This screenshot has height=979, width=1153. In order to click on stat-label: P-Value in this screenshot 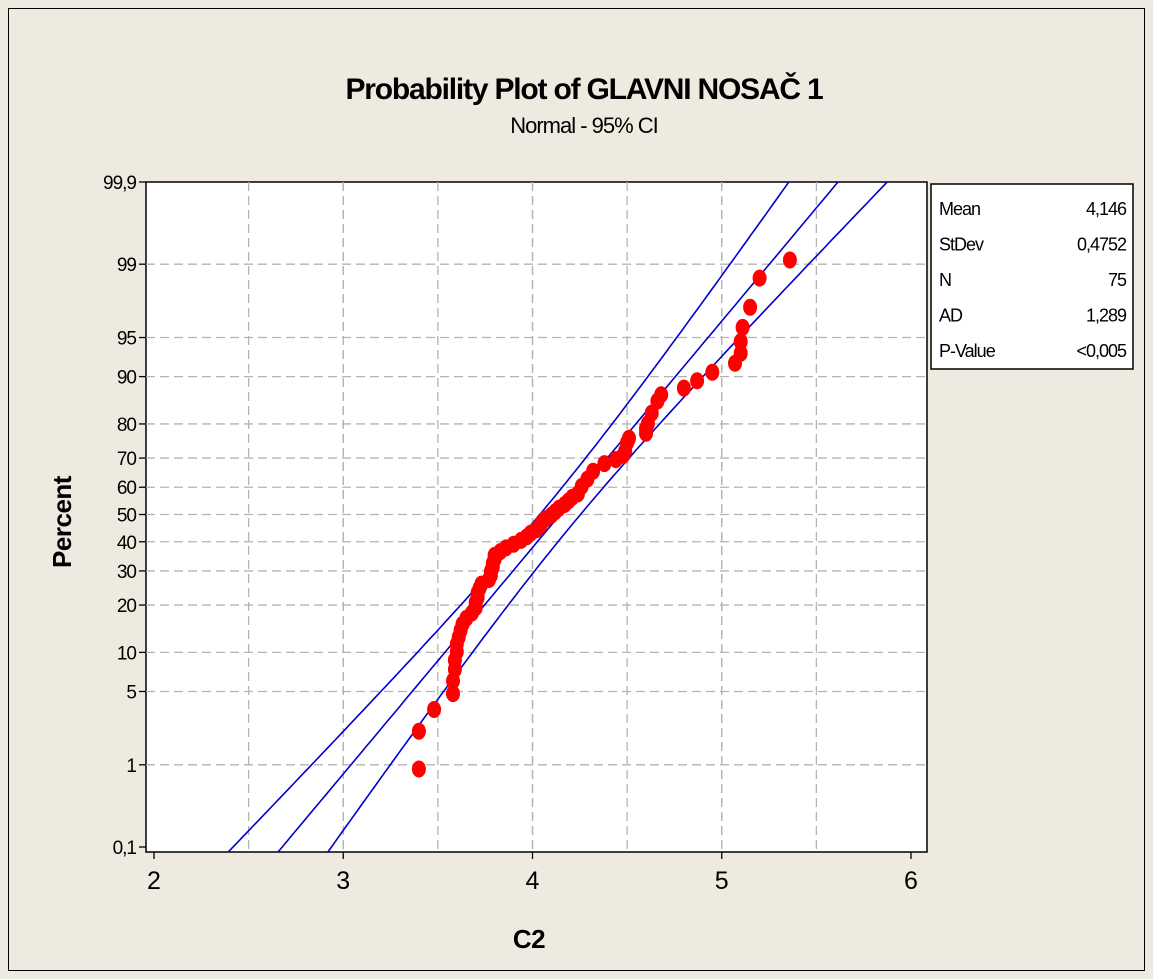, I will do `click(967, 351)`.